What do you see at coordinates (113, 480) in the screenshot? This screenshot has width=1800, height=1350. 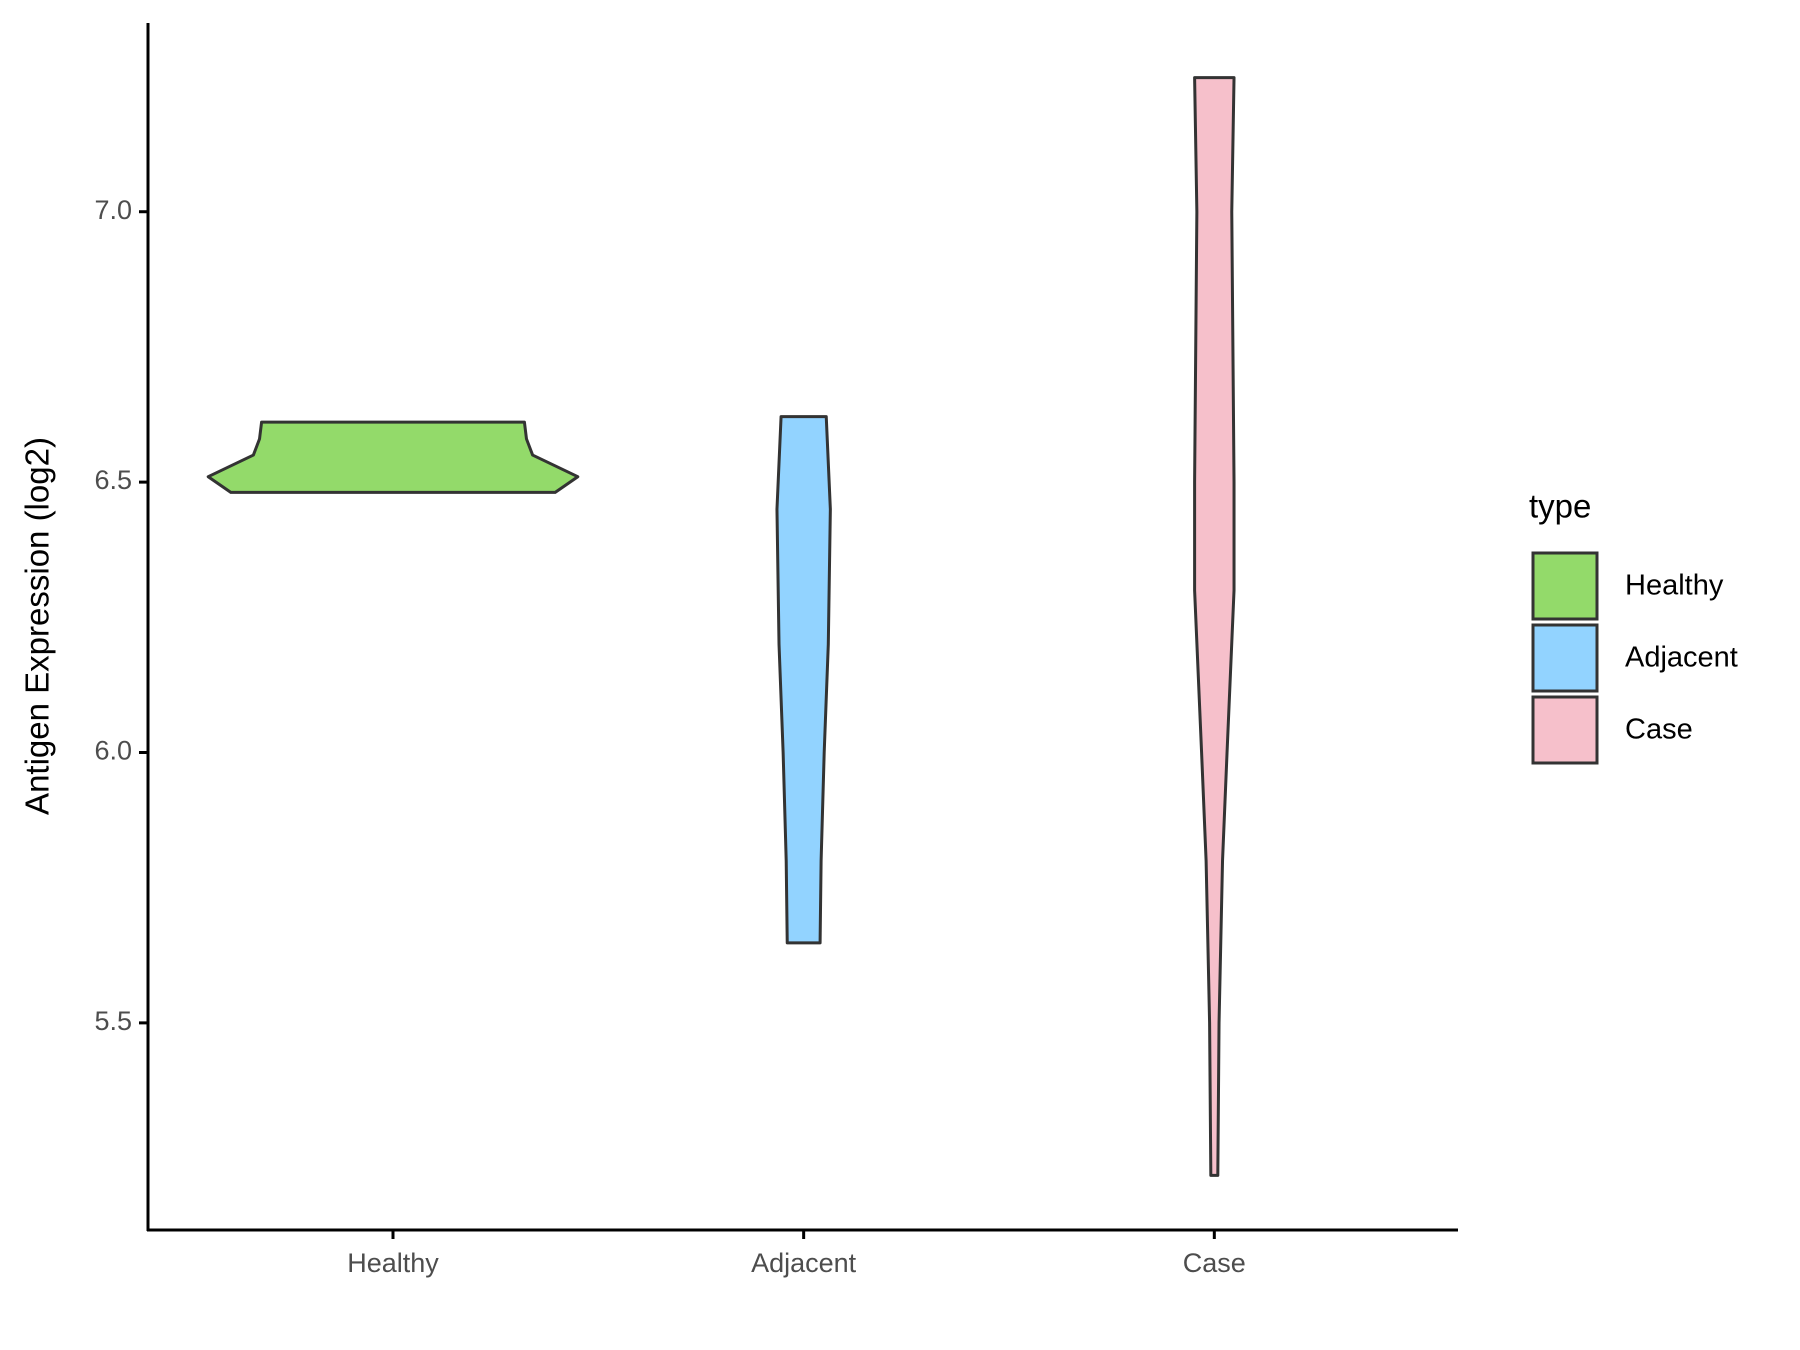 I see `y-tick-label: 6.5` at bounding box center [113, 480].